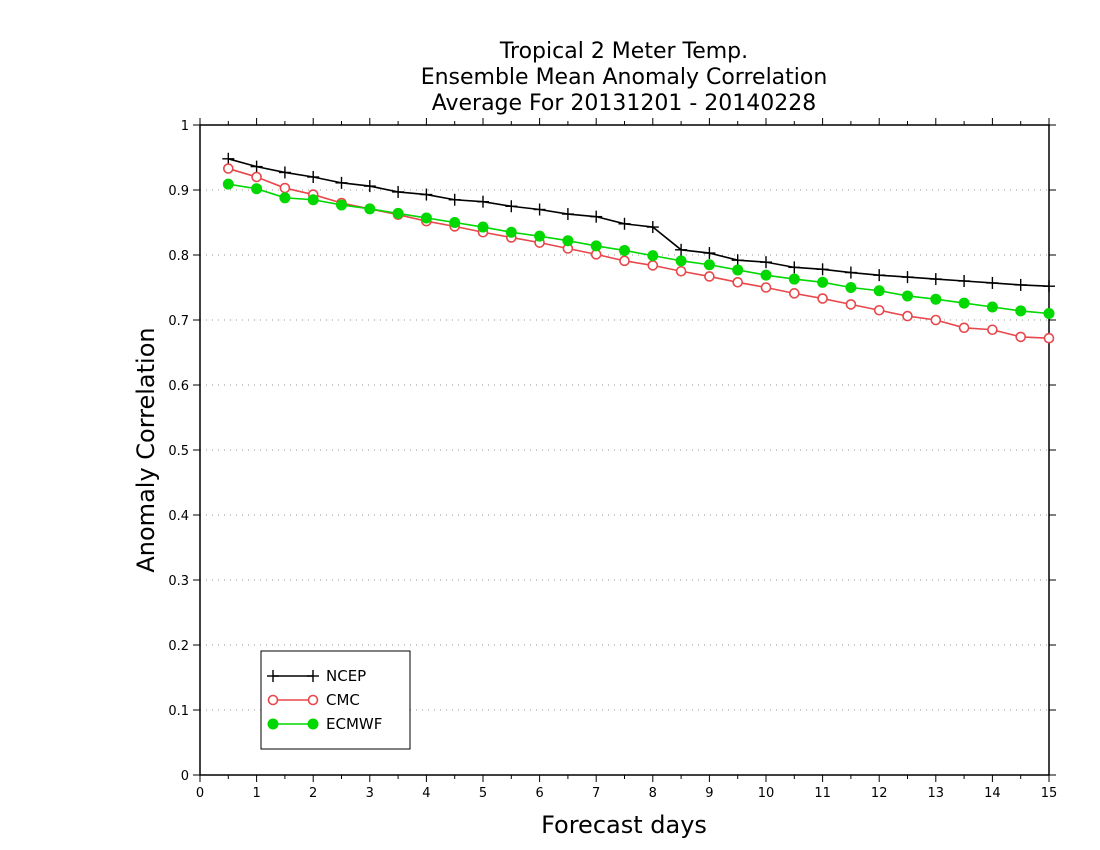 The image size is (1100, 850). Describe the element at coordinates (822, 793) in the screenshot. I see `x-tick-label: 11` at that location.